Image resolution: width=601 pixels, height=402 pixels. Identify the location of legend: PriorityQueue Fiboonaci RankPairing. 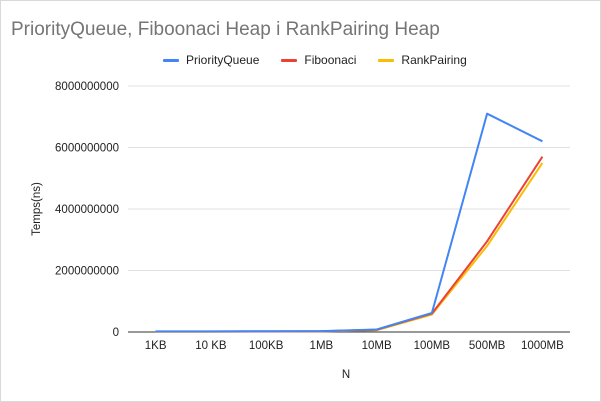
(315, 60).